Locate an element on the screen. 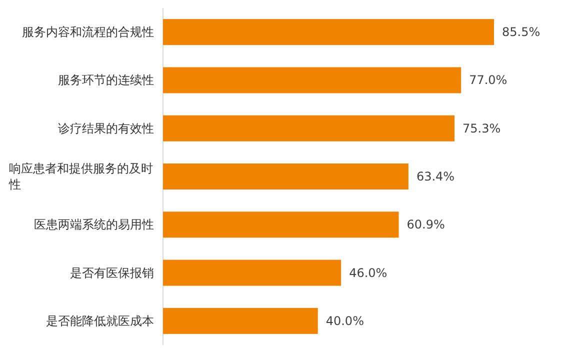  data-label: 75.3% is located at coordinates (481, 128).